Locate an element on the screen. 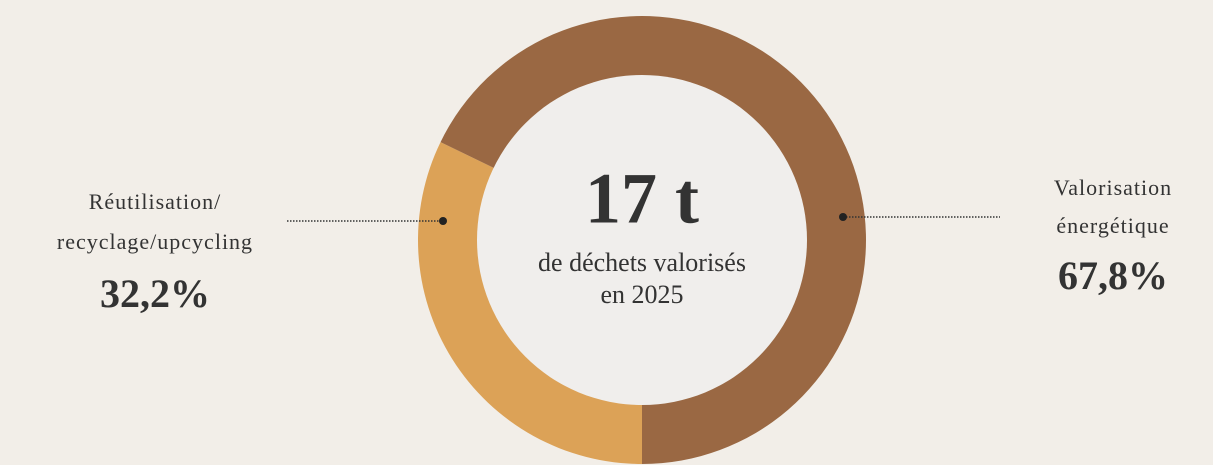 The height and width of the screenshot is (465, 1213). center-title: 17 t is located at coordinates (642, 199).